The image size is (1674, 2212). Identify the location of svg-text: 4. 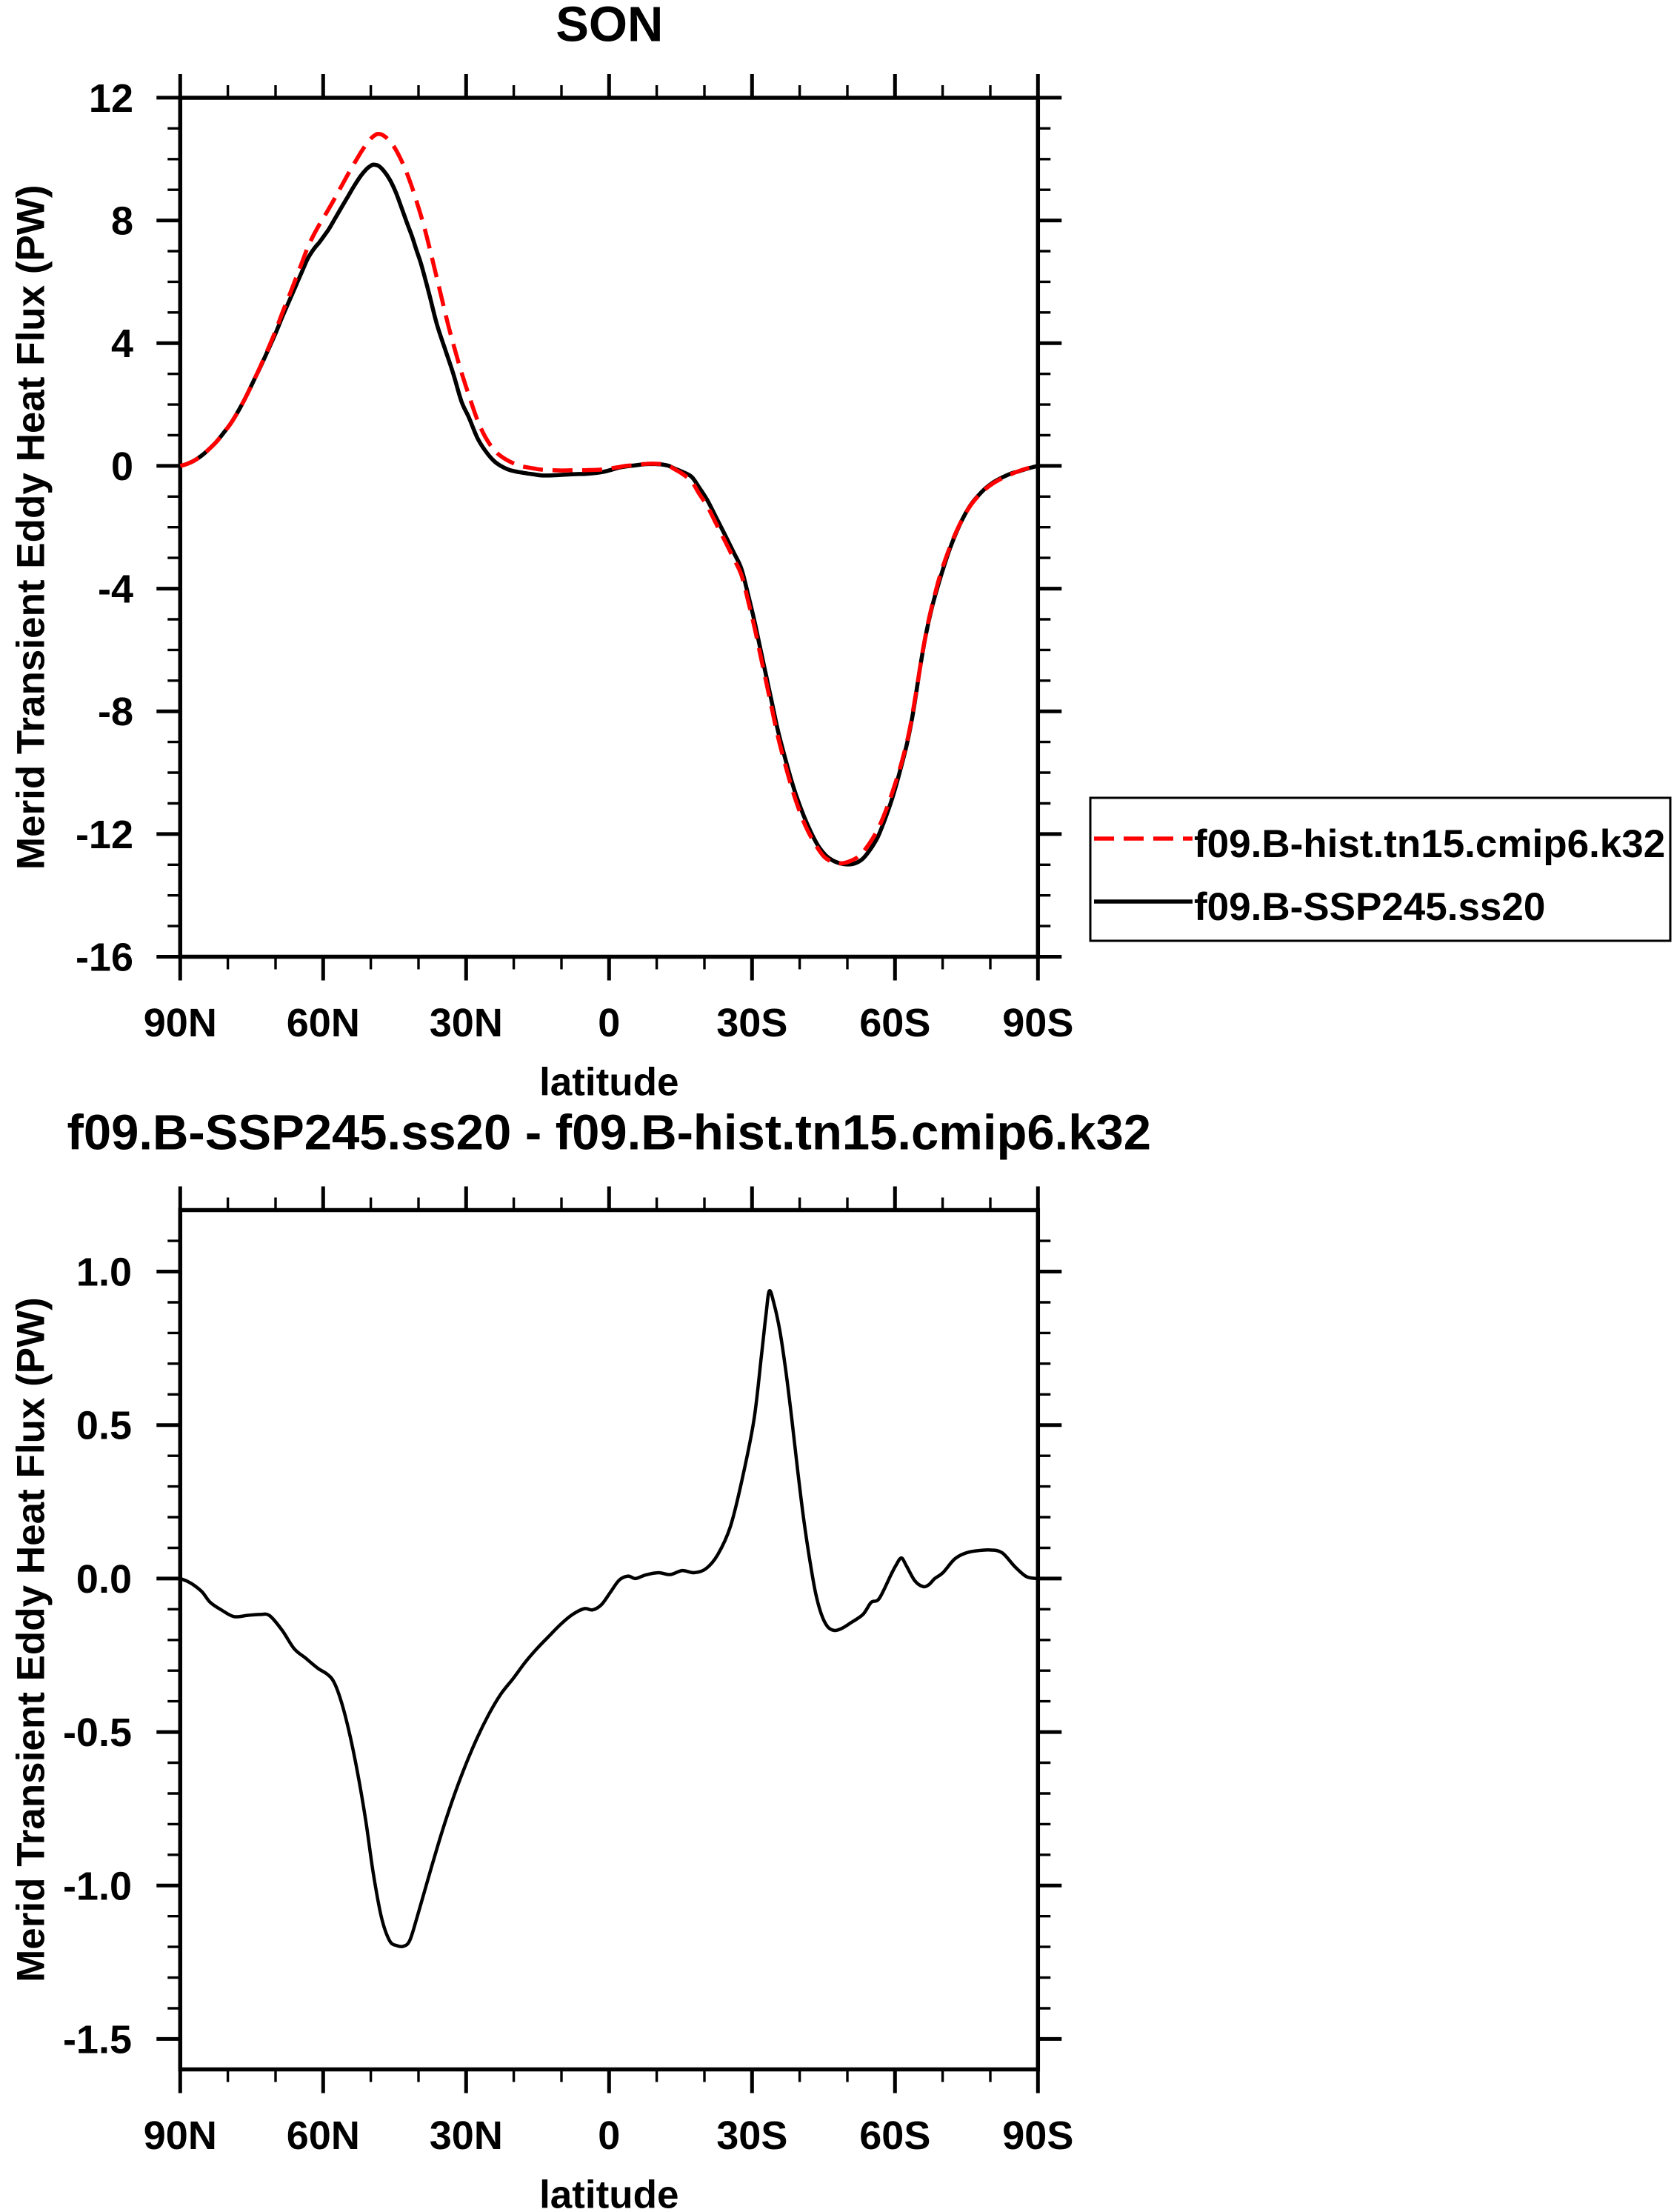
(122, 344).